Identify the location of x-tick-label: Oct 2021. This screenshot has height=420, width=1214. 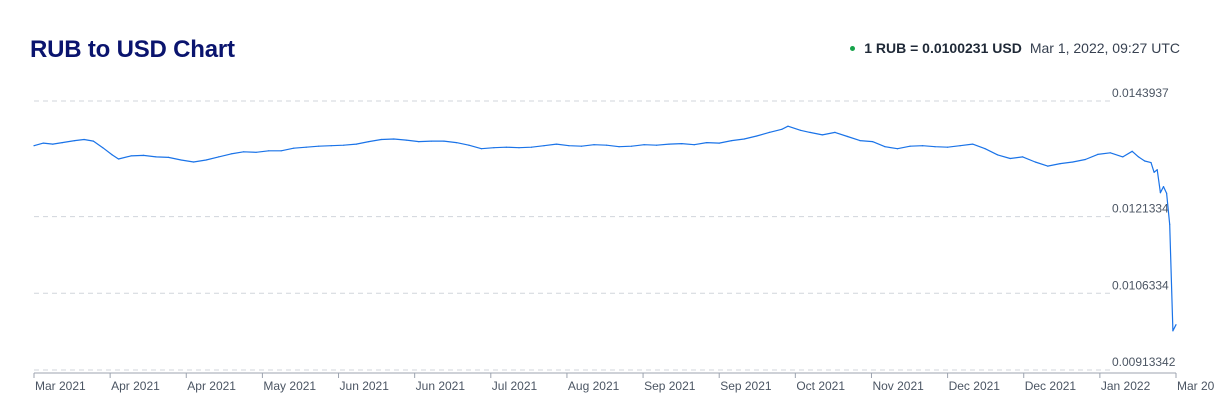
(820, 386).